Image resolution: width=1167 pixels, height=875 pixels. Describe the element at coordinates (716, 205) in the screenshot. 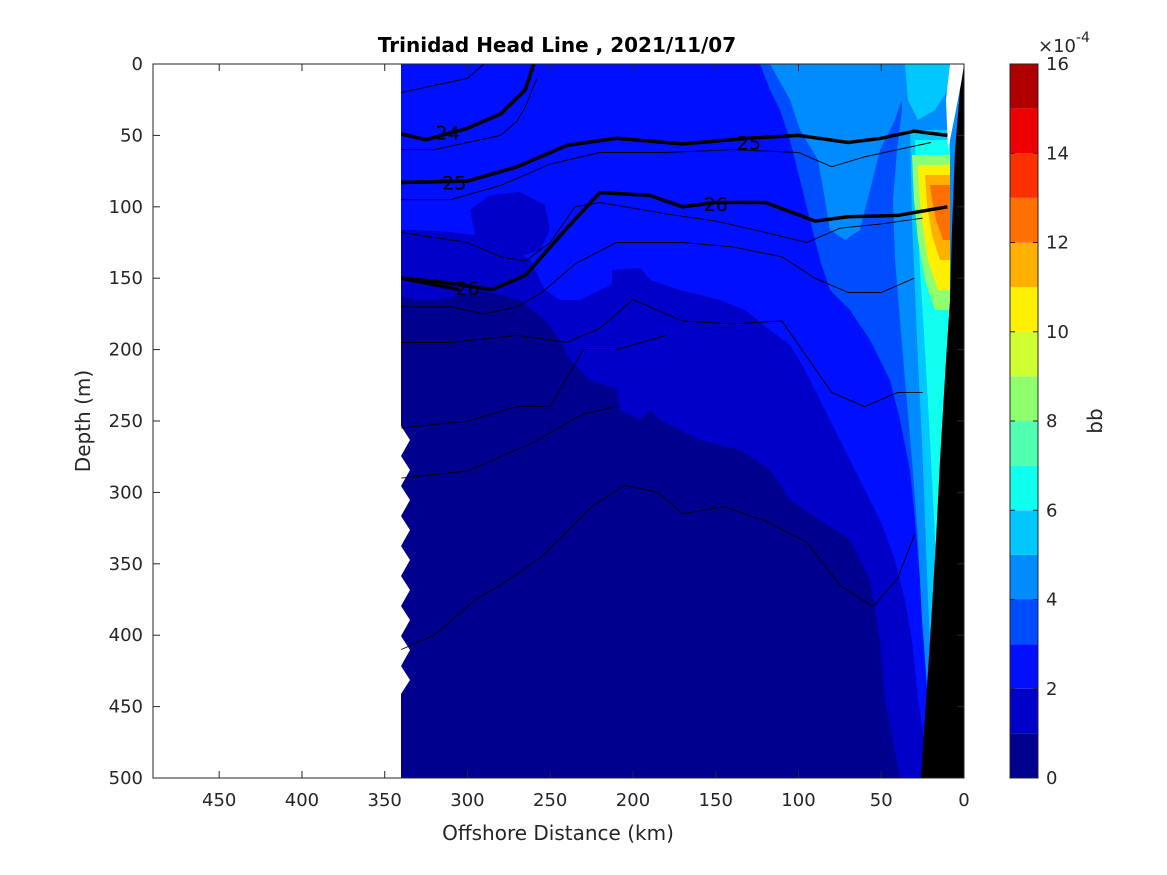

I see `contour-label-3: 26` at that location.